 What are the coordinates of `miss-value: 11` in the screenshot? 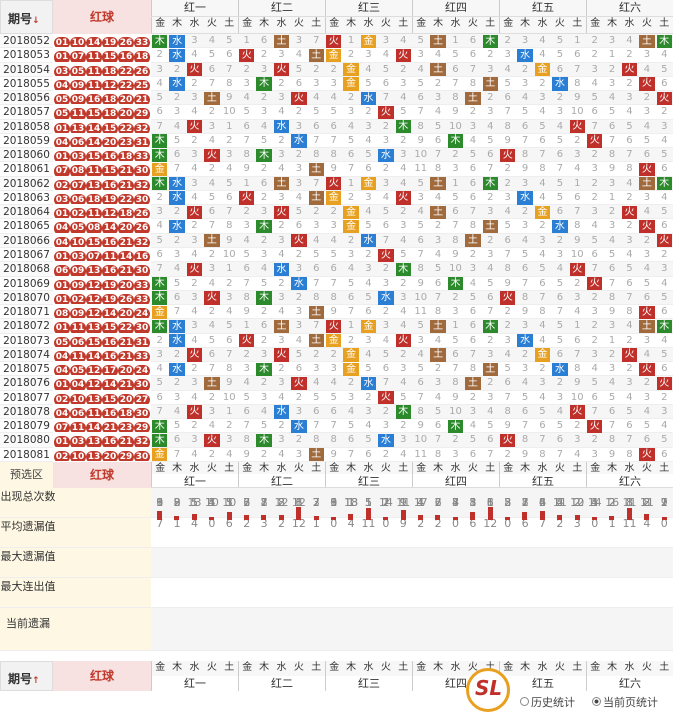 It's located at (421, 312).